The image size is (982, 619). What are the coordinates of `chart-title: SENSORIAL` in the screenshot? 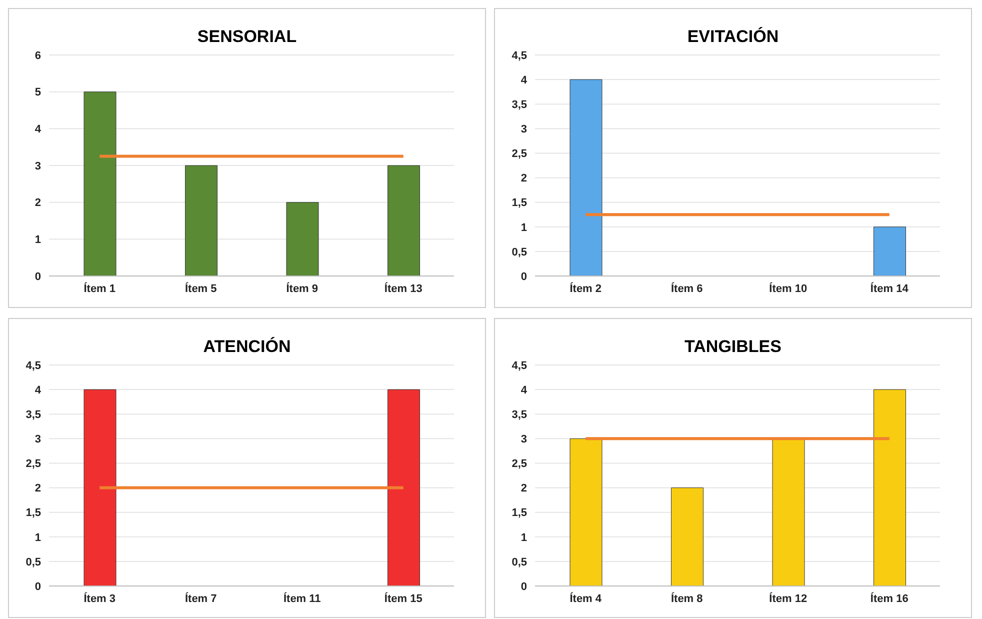 It's located at (247, 37).